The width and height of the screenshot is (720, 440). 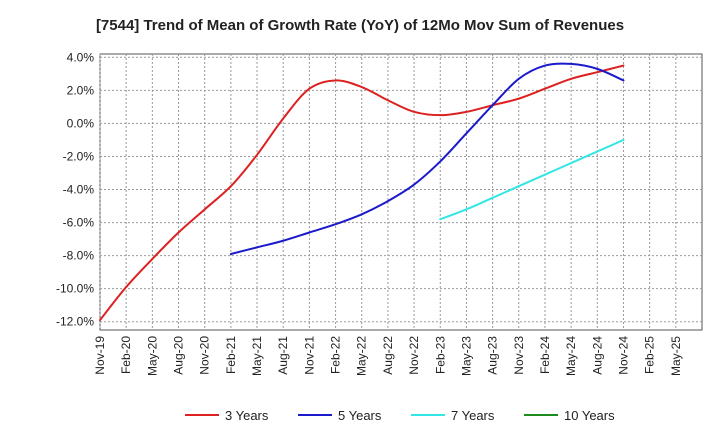 What do you see at coordinates (79, 223) in the screenshot?
I see `y-tick-label: -6.0%` at bounding box center [79, 223].